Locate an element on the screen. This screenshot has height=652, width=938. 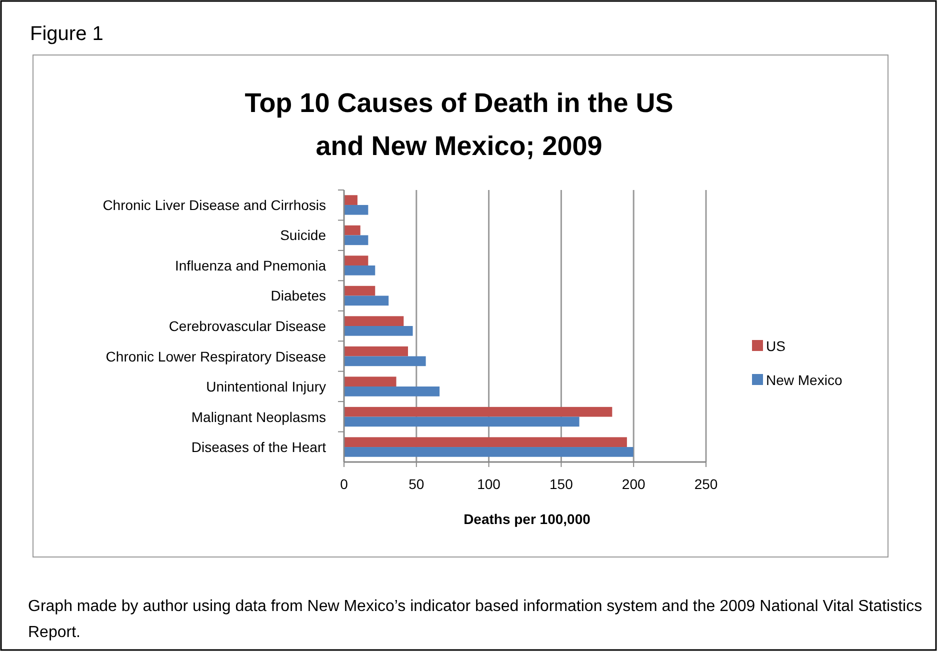
x-tick-label: 200 is located at coordinates (634, 484).